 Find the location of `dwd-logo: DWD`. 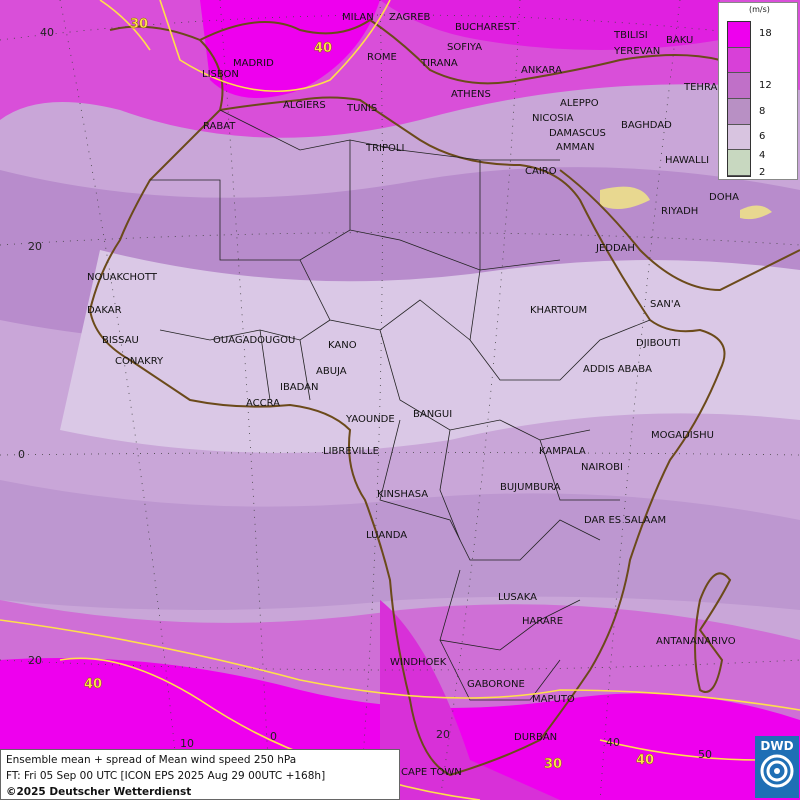

dwd-logo: DWD is located at coordinates (777, 767).